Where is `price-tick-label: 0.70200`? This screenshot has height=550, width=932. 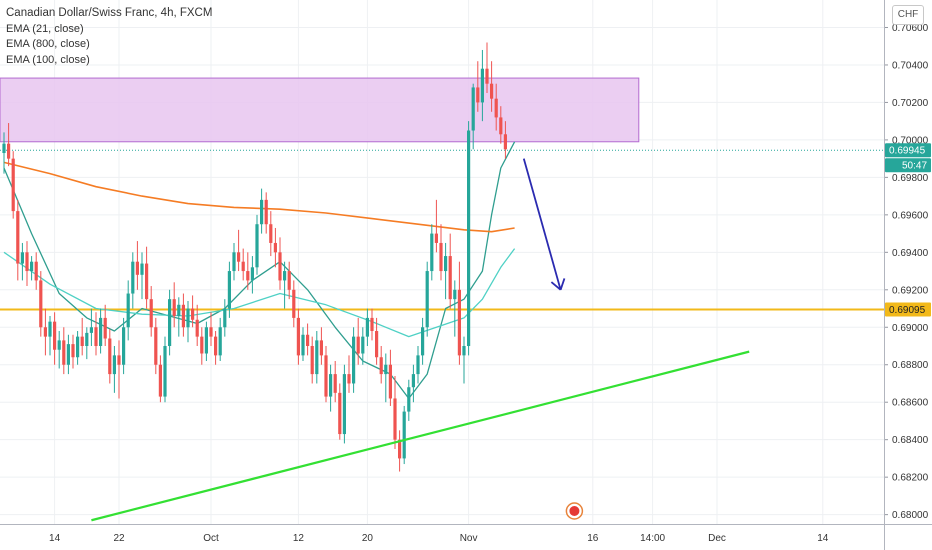
price-tick-label: 0.70200 is located at coordinates (910, 103).